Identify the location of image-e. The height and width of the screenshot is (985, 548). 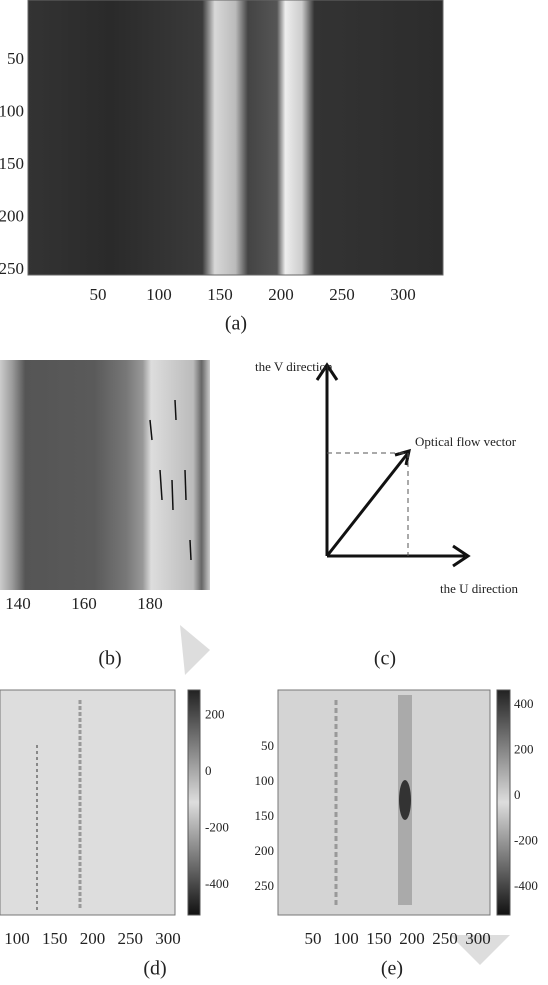
(384, 802).